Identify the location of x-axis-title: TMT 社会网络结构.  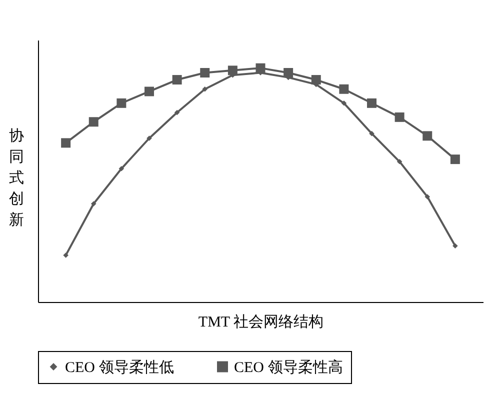
(261, 322).